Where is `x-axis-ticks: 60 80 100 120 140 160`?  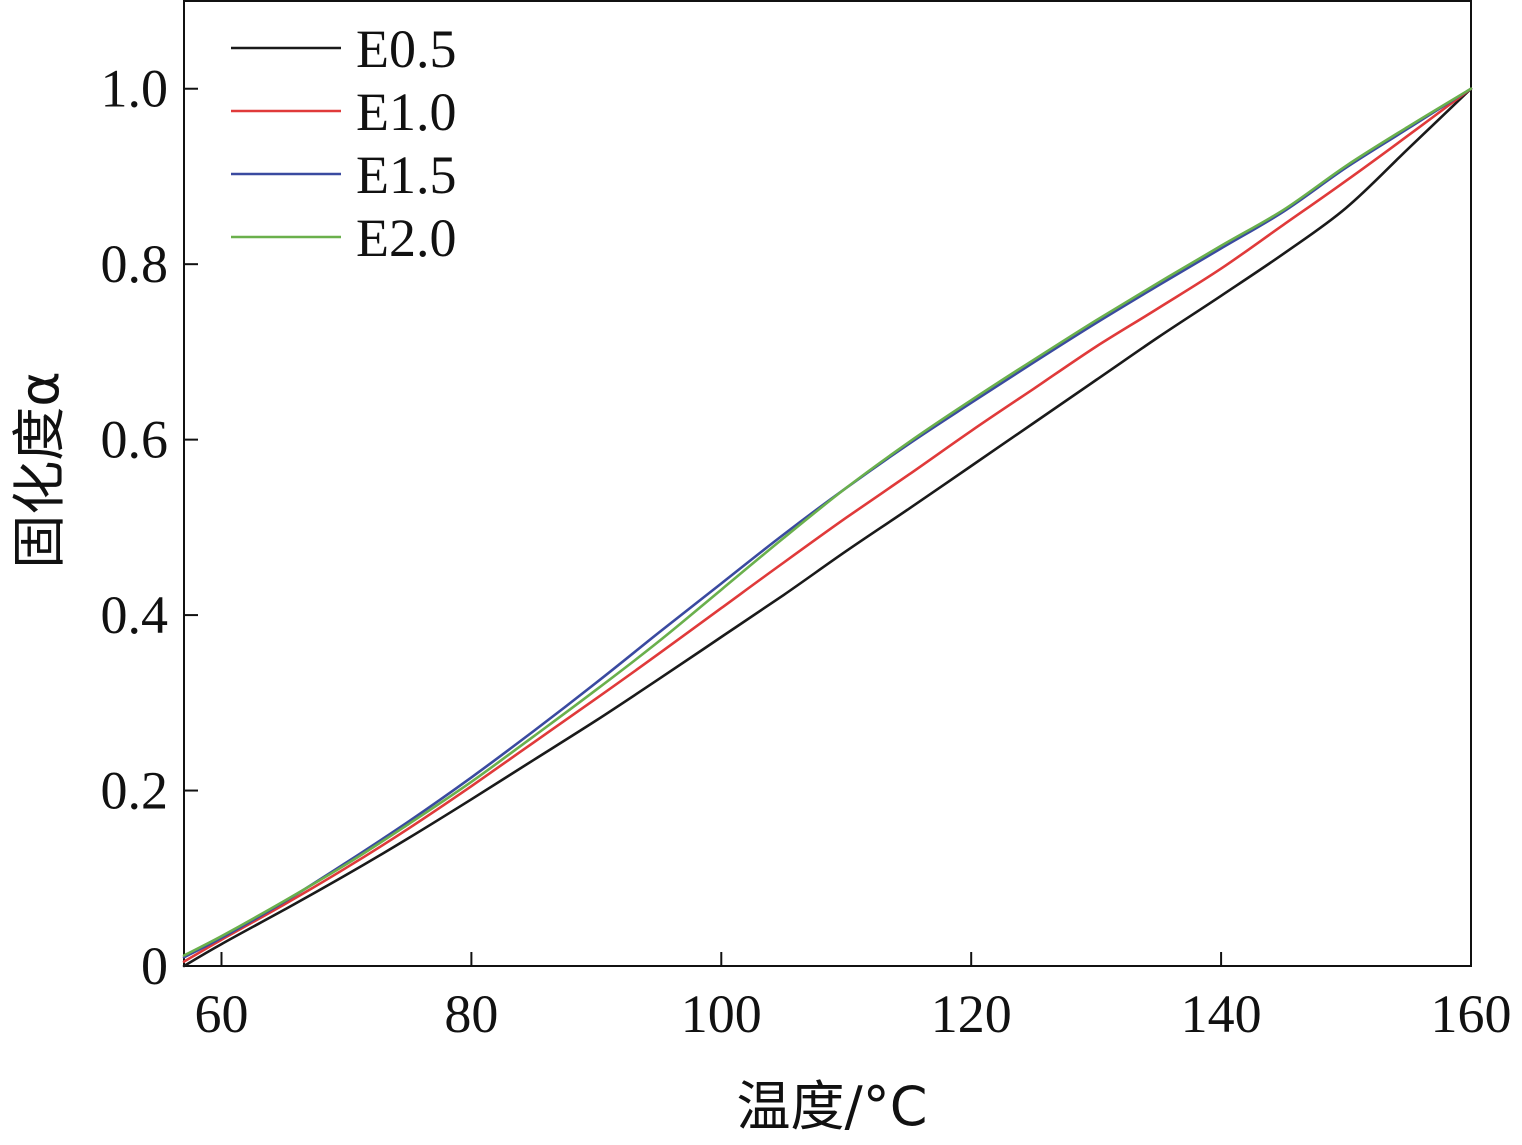 x-axis-ticks: 60 80 100 120 140 160 is located at coordinates (853, 998).